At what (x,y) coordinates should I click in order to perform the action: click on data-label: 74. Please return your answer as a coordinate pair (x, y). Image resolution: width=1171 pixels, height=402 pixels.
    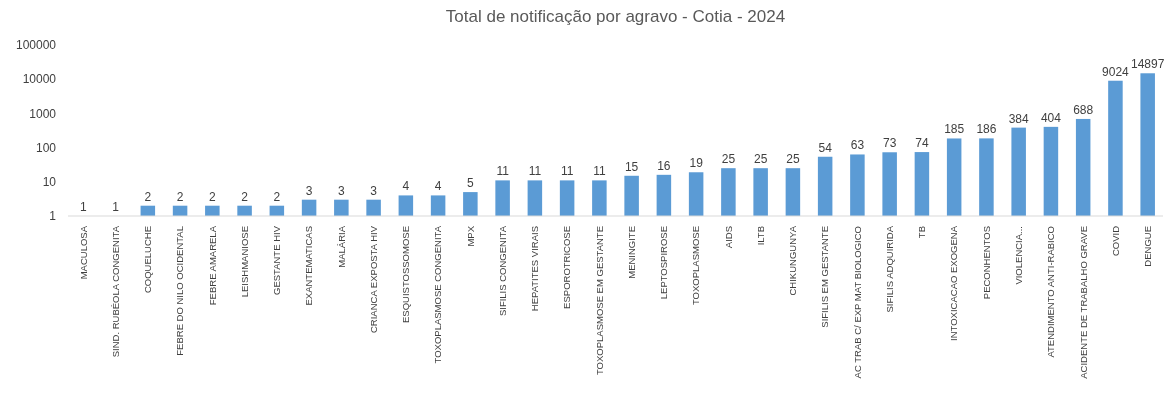
    Looking at the image, I should click on (922, 143).